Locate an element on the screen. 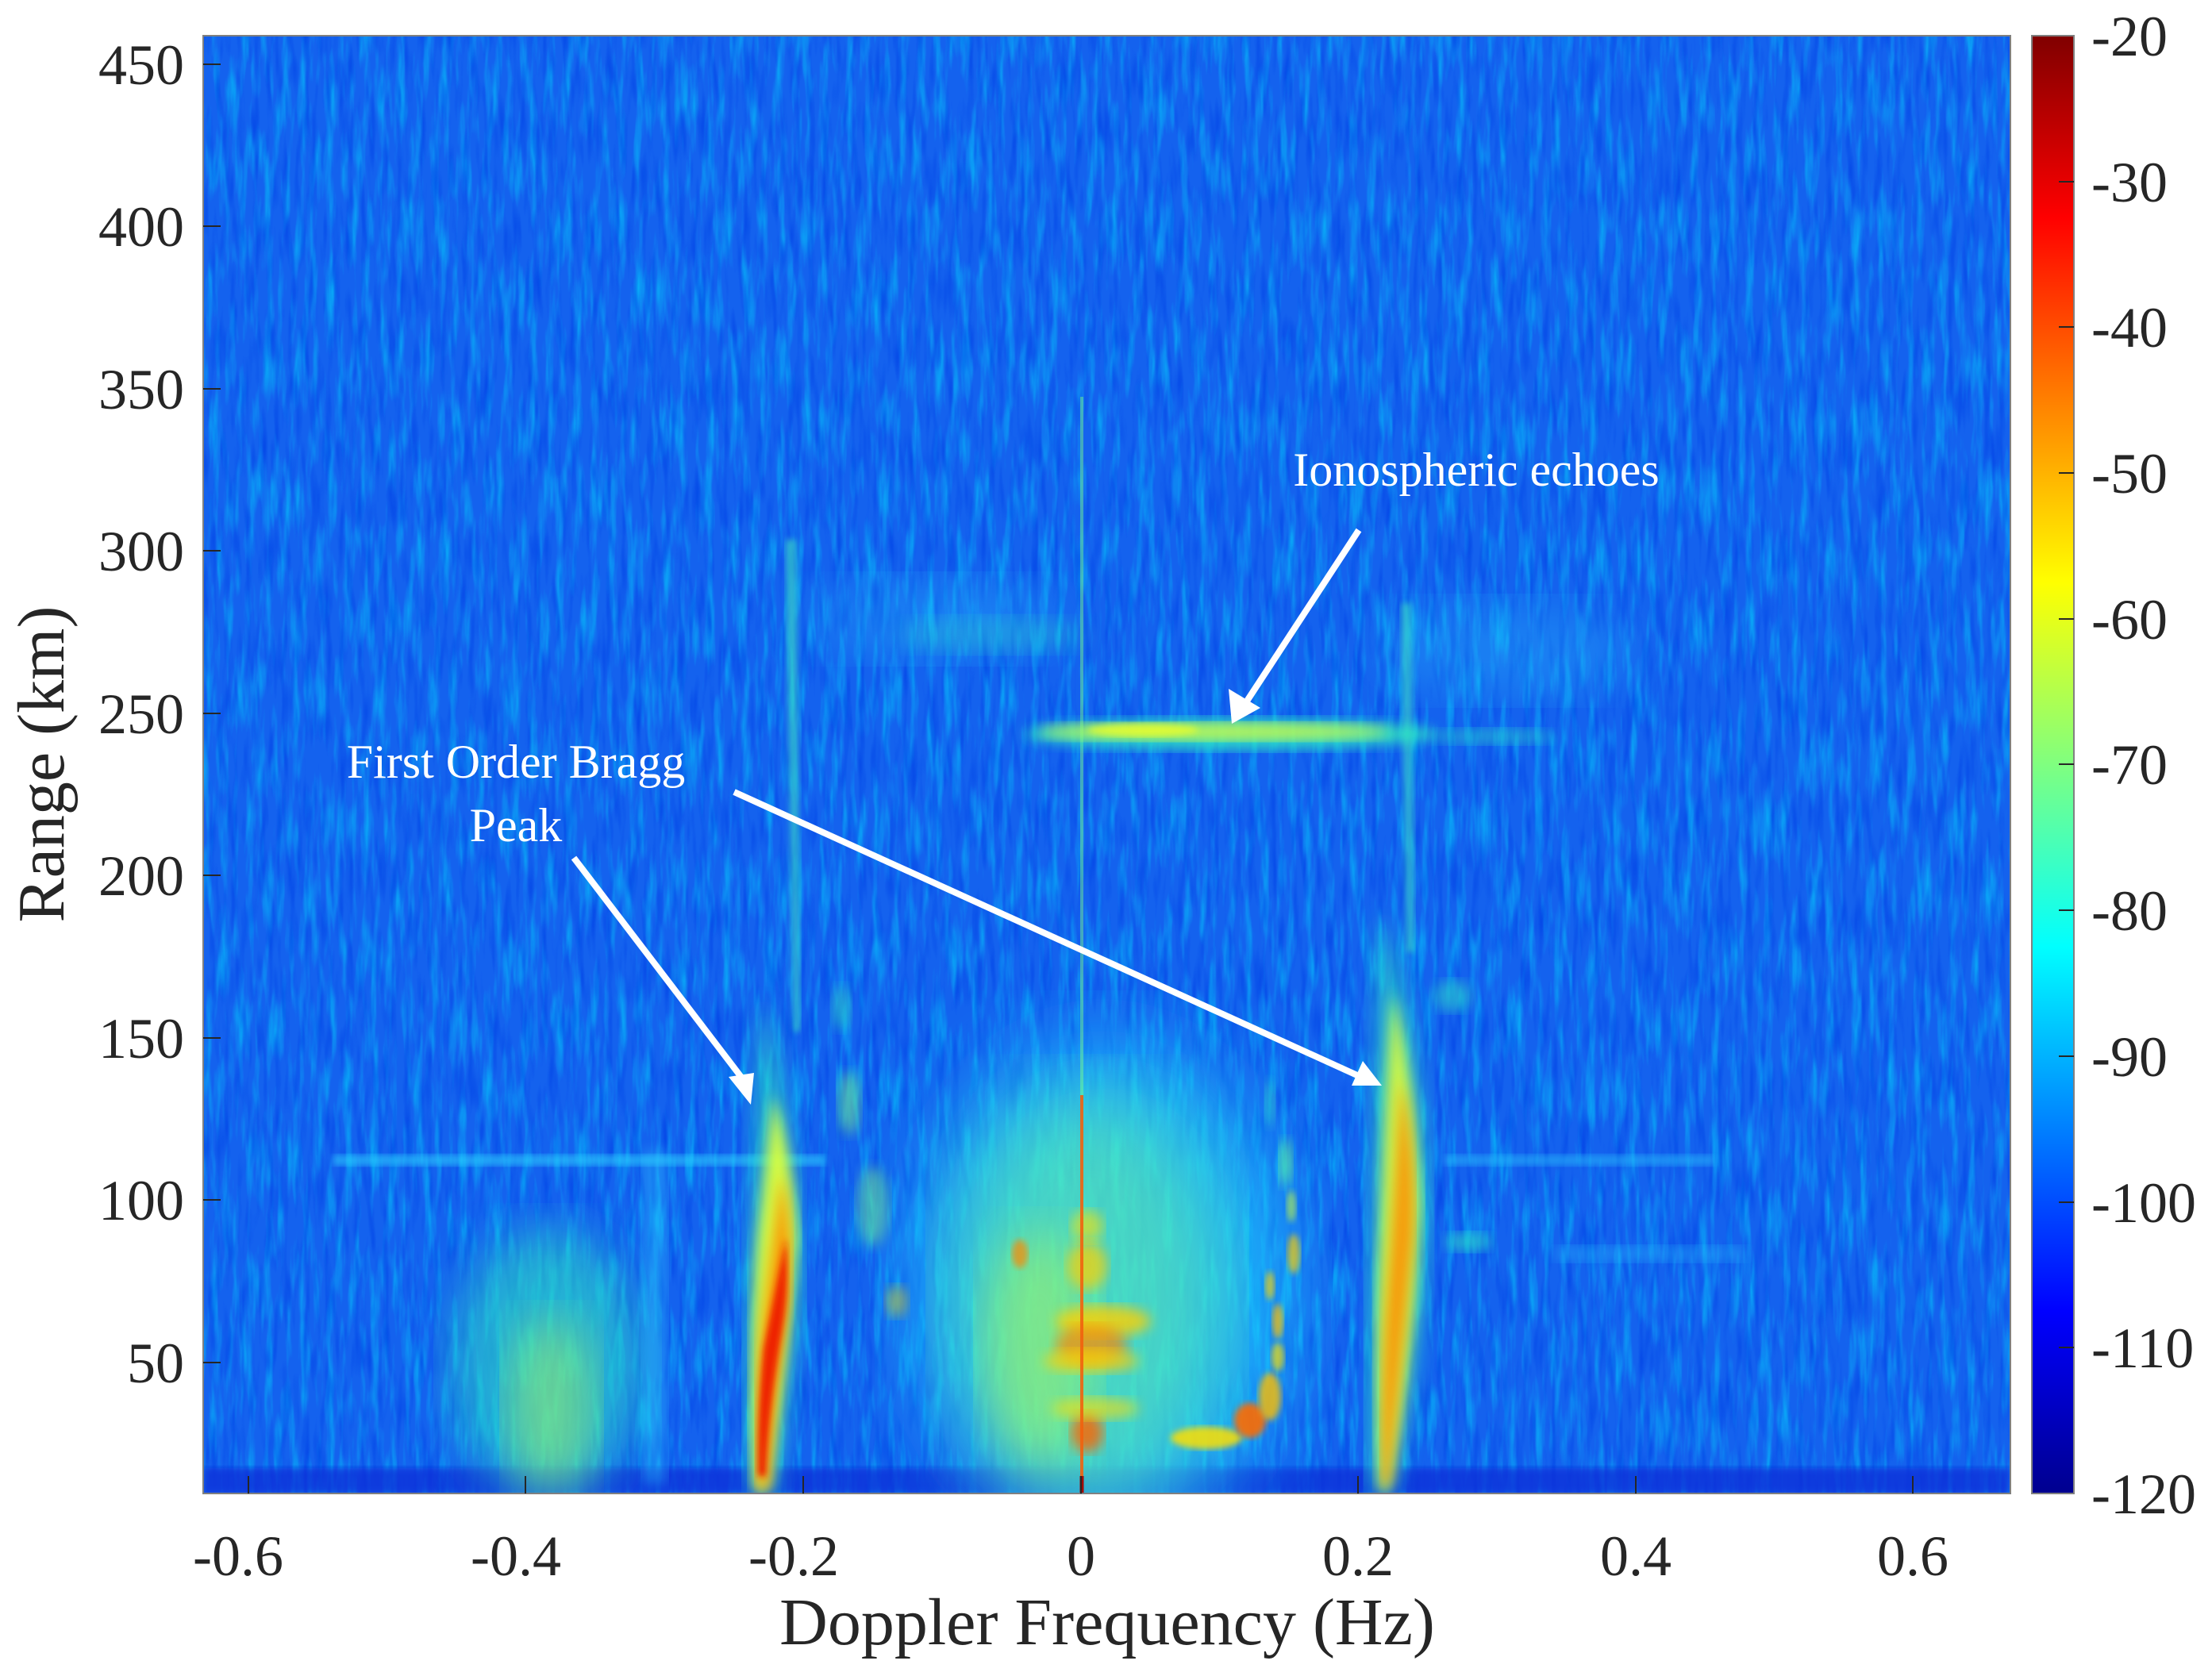 Image resolution: width=2212 pixels, height=1676 pixels. annotation-bragg: First Order Bragg Peak is located at coordinates (864, 920).